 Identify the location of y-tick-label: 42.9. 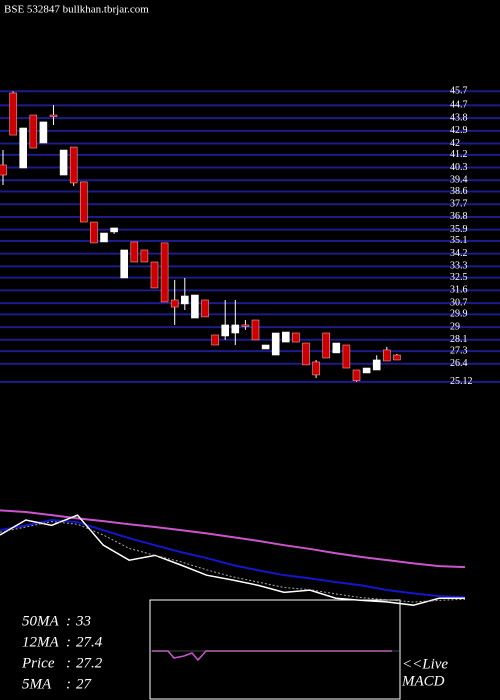
(459, 130).